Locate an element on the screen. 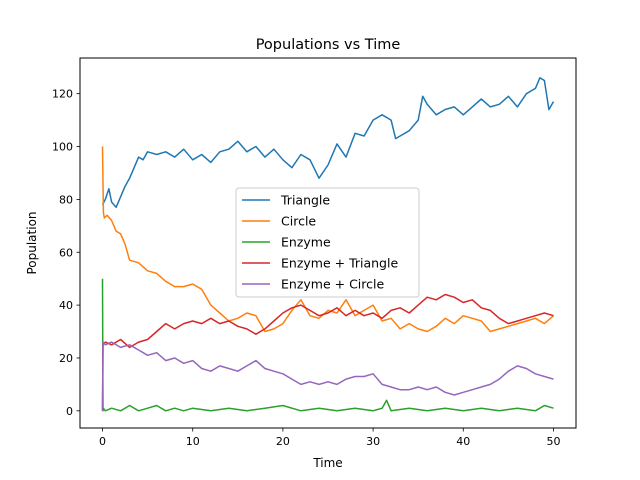 This screenshot has width=640, height=480. legend-label: Enzyme is located at coordinates (306, 242).